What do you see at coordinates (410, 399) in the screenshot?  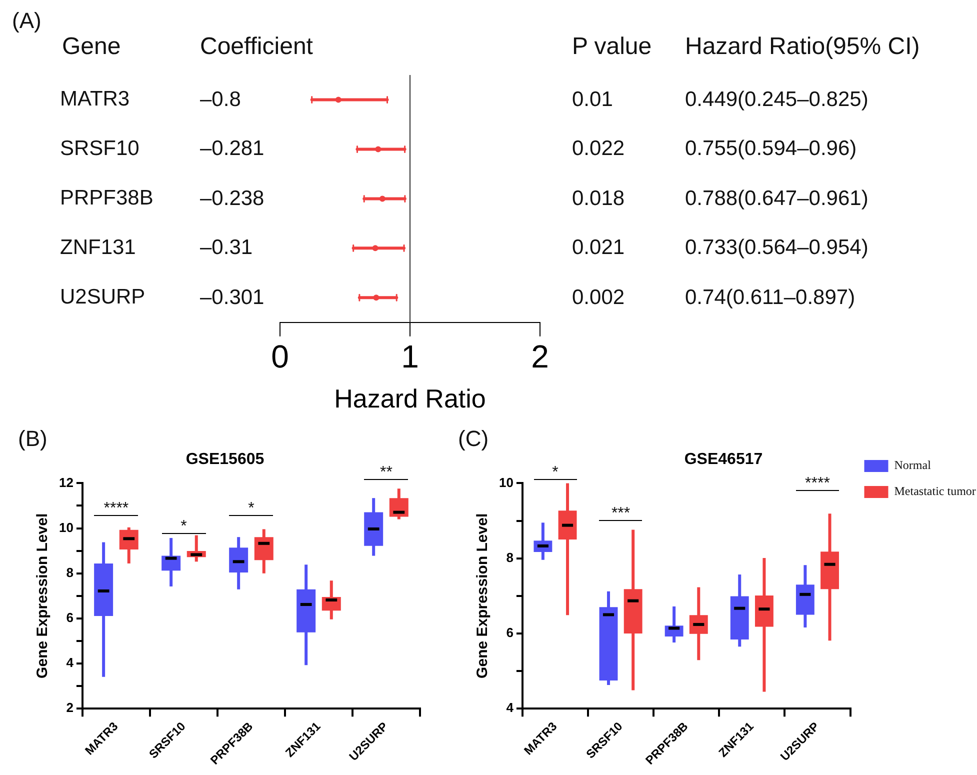 I see `x-axis-title: Hazard Ratio` at bounding box center [410, 399].